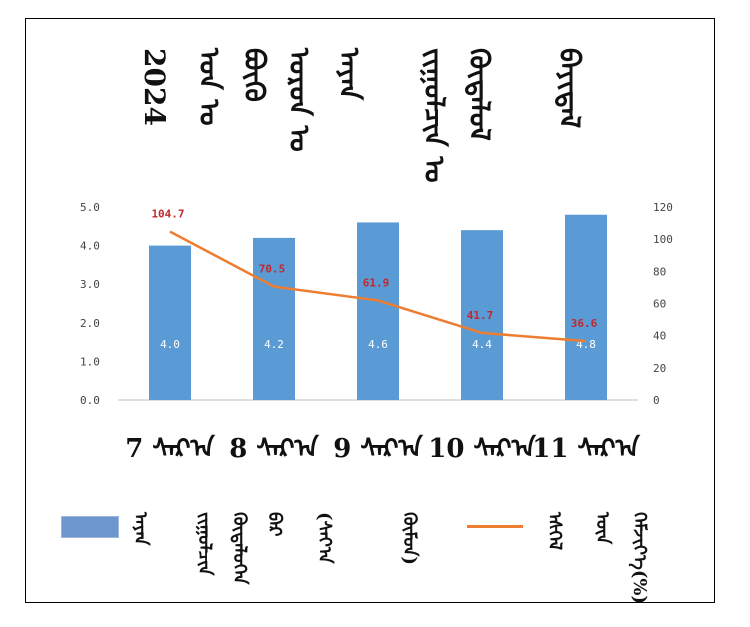  What do you see at coordinates (554, 531) in the screenshot?
I see `legend-line-text-1: ᠡᠰᠬᠡᠯ` at bounding box center [554, 531].